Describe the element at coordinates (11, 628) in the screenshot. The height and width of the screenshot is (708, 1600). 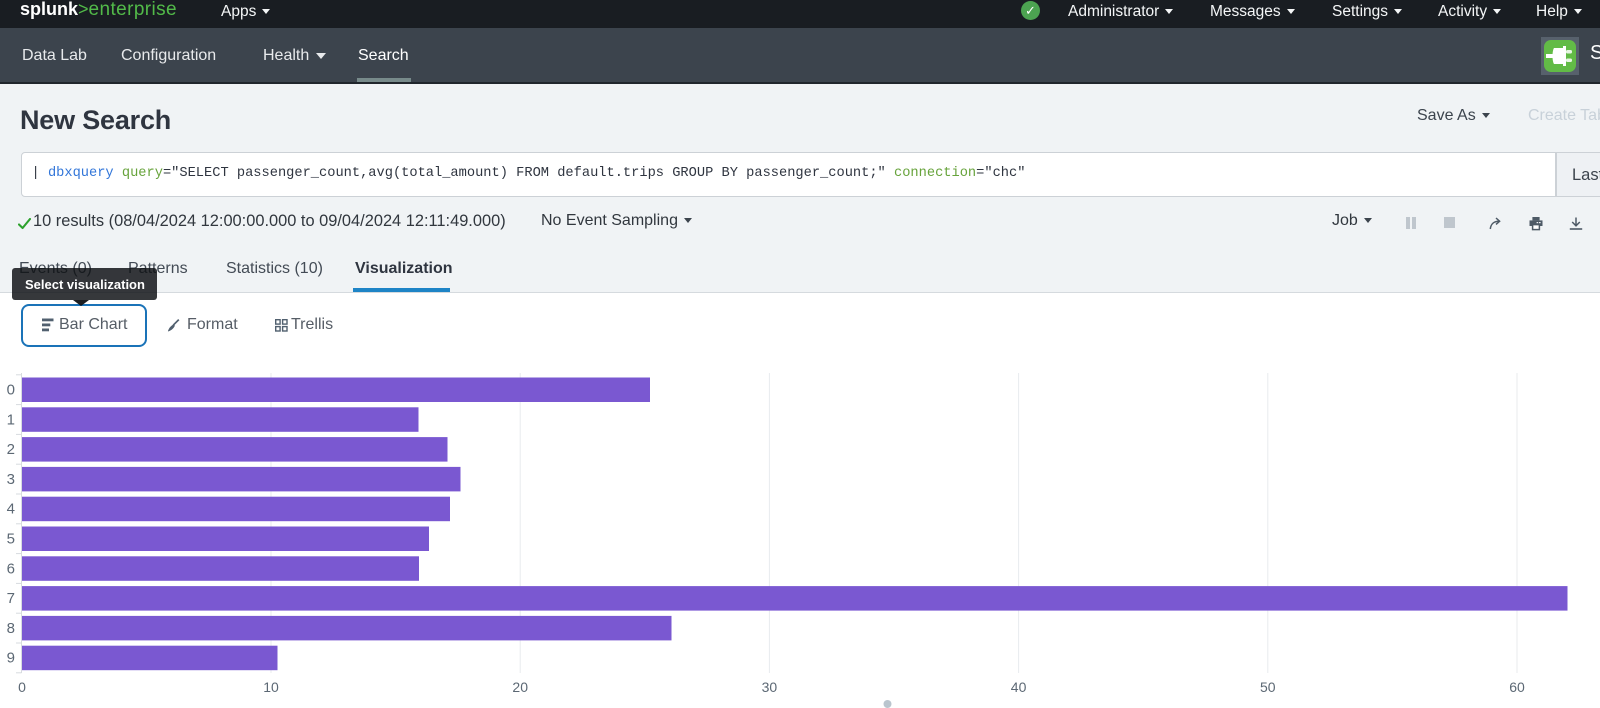
I see `svg-text: 8` at that location.